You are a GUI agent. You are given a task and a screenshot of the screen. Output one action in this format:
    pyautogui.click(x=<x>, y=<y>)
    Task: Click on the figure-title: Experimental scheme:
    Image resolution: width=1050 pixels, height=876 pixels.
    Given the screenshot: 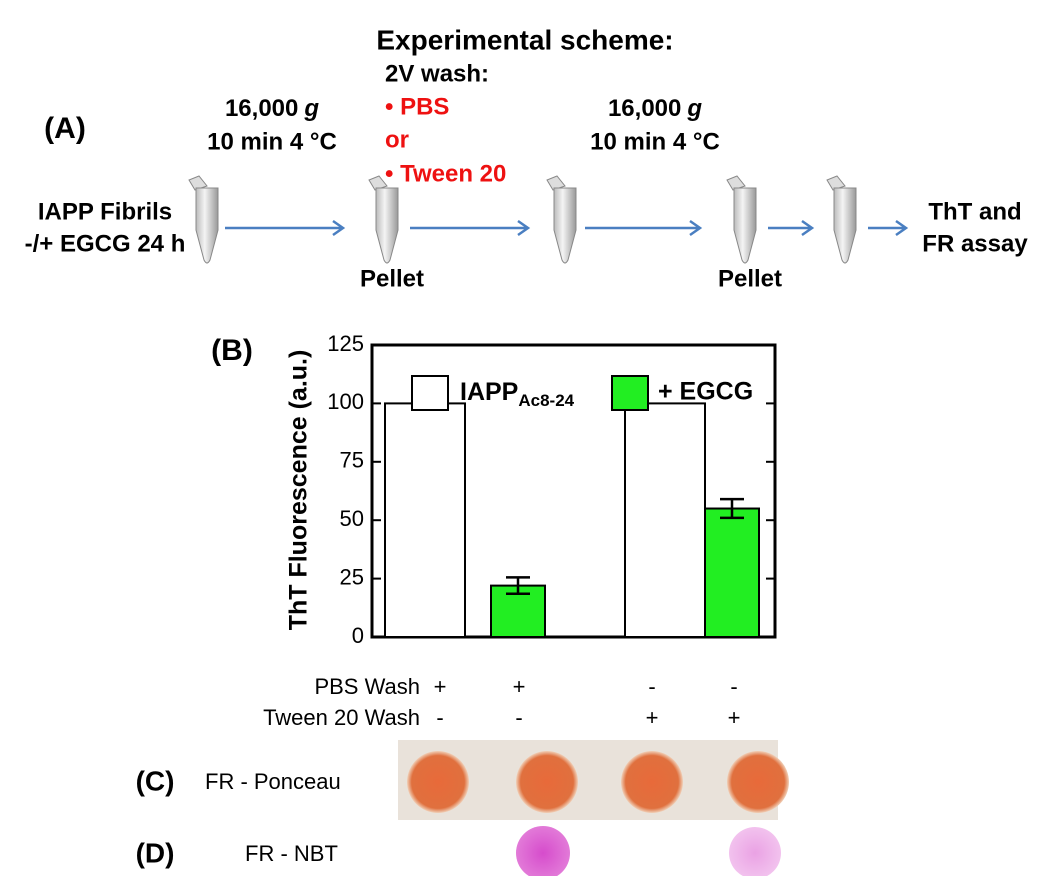 What is the action you would take?
    pyautogui.click(x=524, y=39)
    